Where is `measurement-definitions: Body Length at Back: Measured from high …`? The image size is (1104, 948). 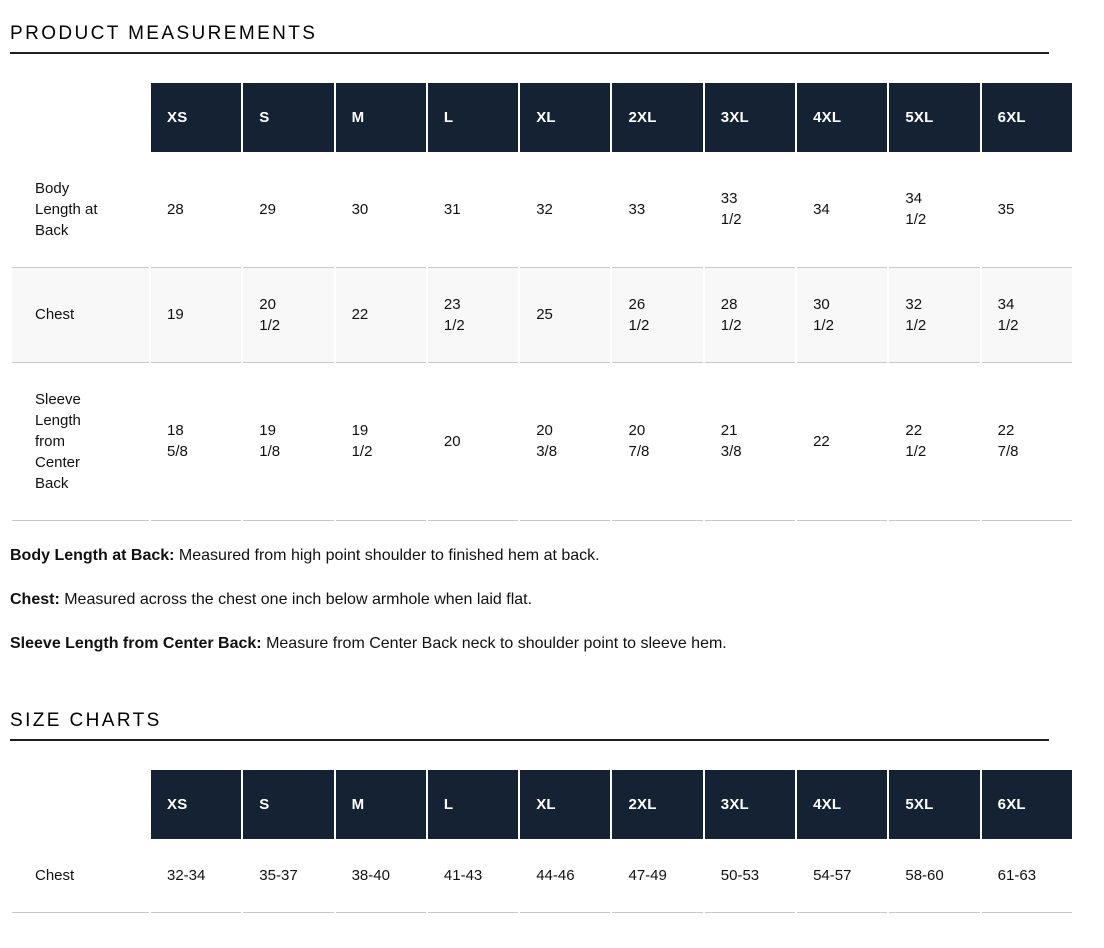 measurement-definitions: Body Length at Back: Measured from high … is located at coordinates (552, 599).